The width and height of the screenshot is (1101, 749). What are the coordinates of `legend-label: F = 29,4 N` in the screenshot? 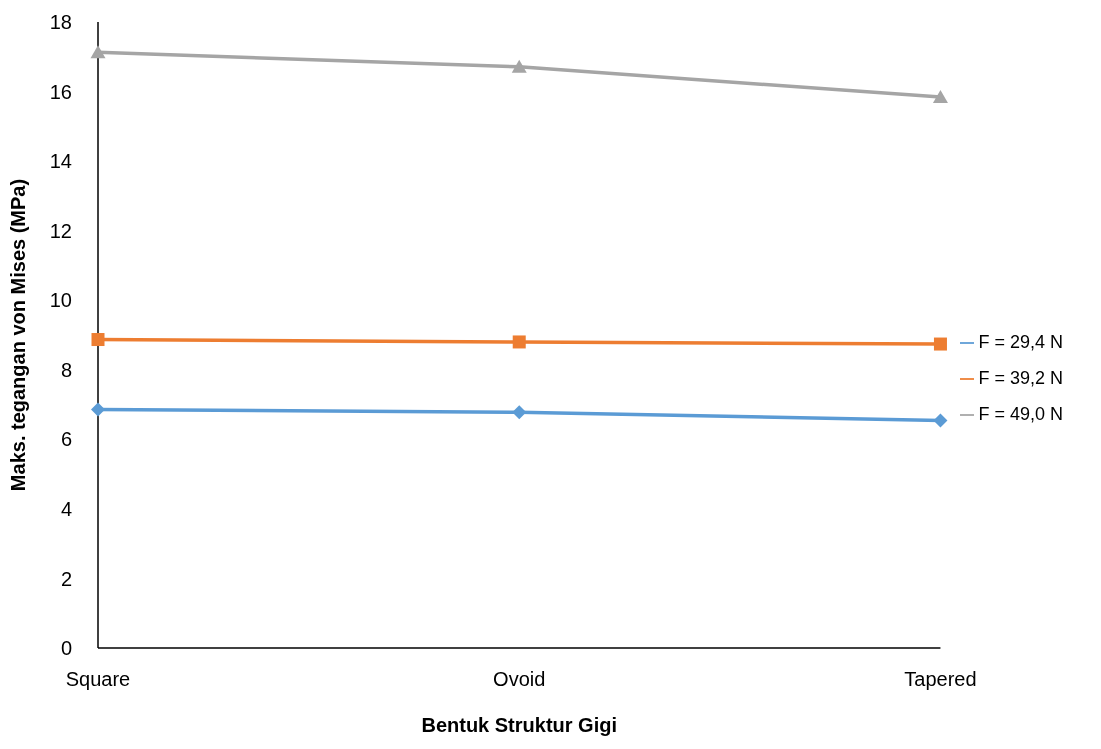 It's located at (1020, 342).